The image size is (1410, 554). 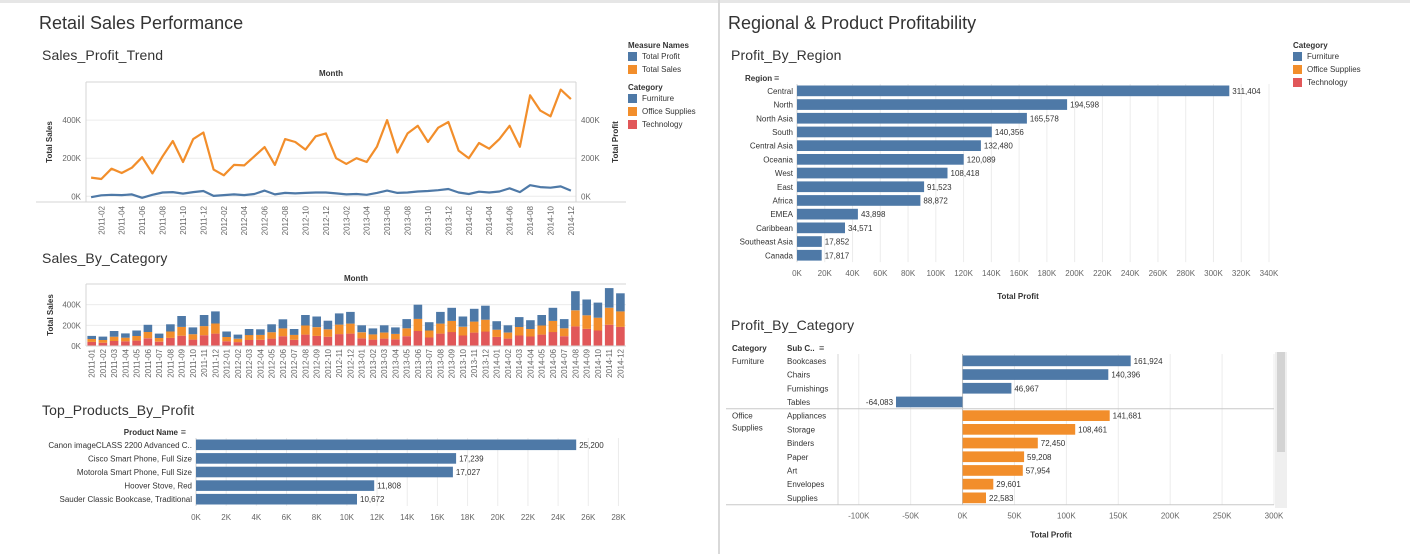 What do you see at coordinates (793, 325) in the screenshot?
I see `pcat-sheet-title: Profit_By_Category` at bounding box center [793, 325].